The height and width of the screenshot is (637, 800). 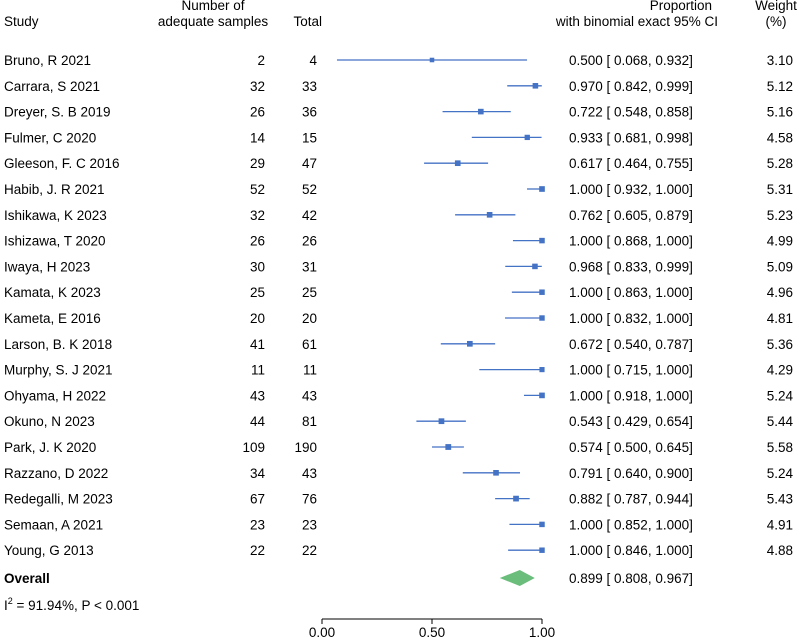 What do you see at coordinates (631, 578) in the screenshot?
I see `overall-ci-text: 0.899 [ 0.808, 0.967]` at bounding box center [631, 578].